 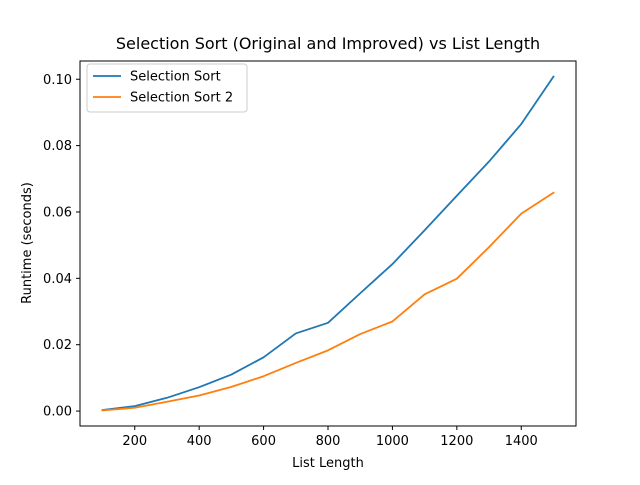 What do you see at coordinates (328, 463) in the screenshot?
I see `x-axis-title: List Length` at bounding box center [328, 463].